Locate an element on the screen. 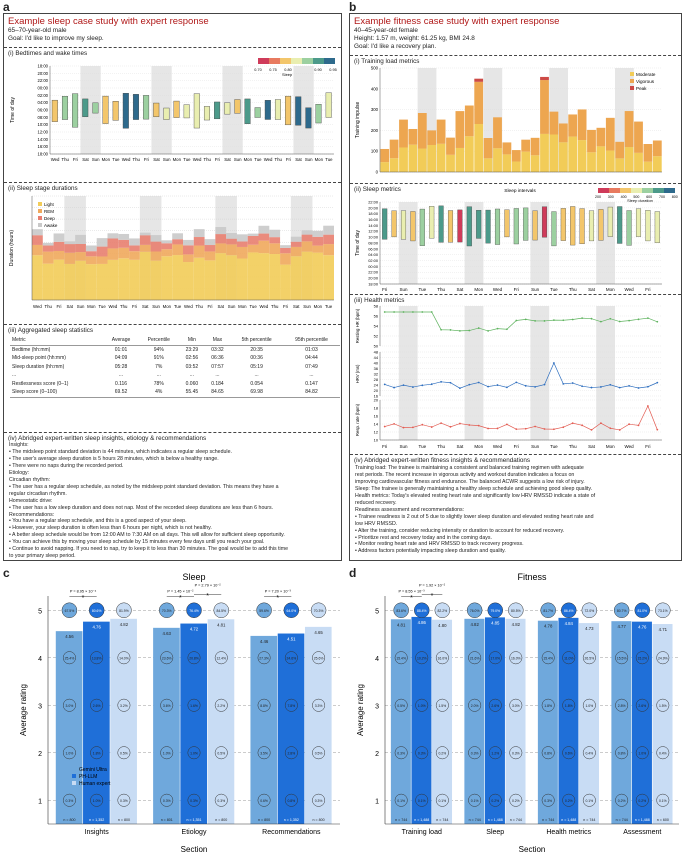 The image size is (685, 856). x-axis-label: Section is located at coordinates (194, 849).